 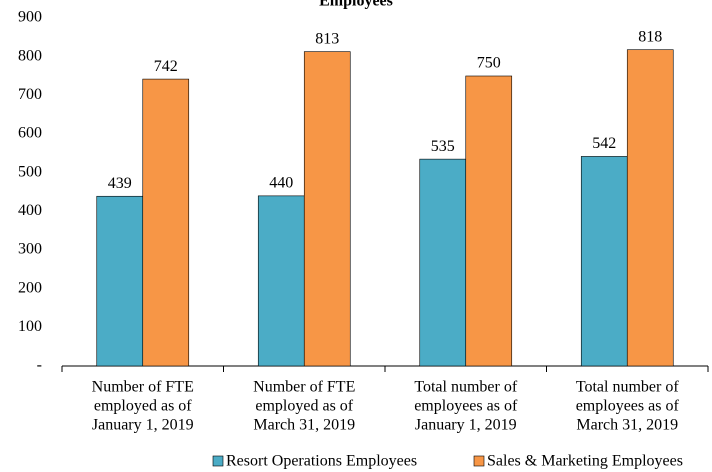 I want to click on y-tick-label: -, so click(x=39, y=365).